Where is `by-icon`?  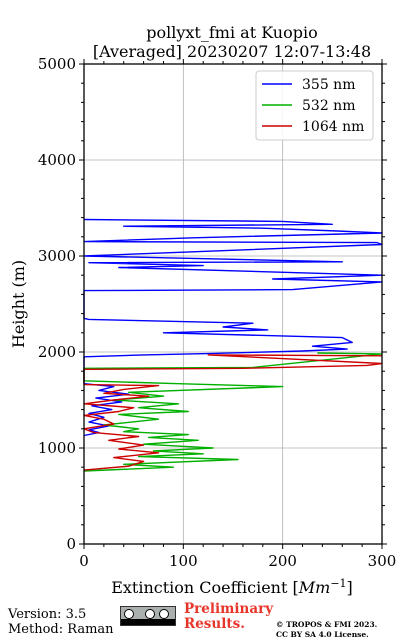
by-icon is located at coordinates (150, 614).